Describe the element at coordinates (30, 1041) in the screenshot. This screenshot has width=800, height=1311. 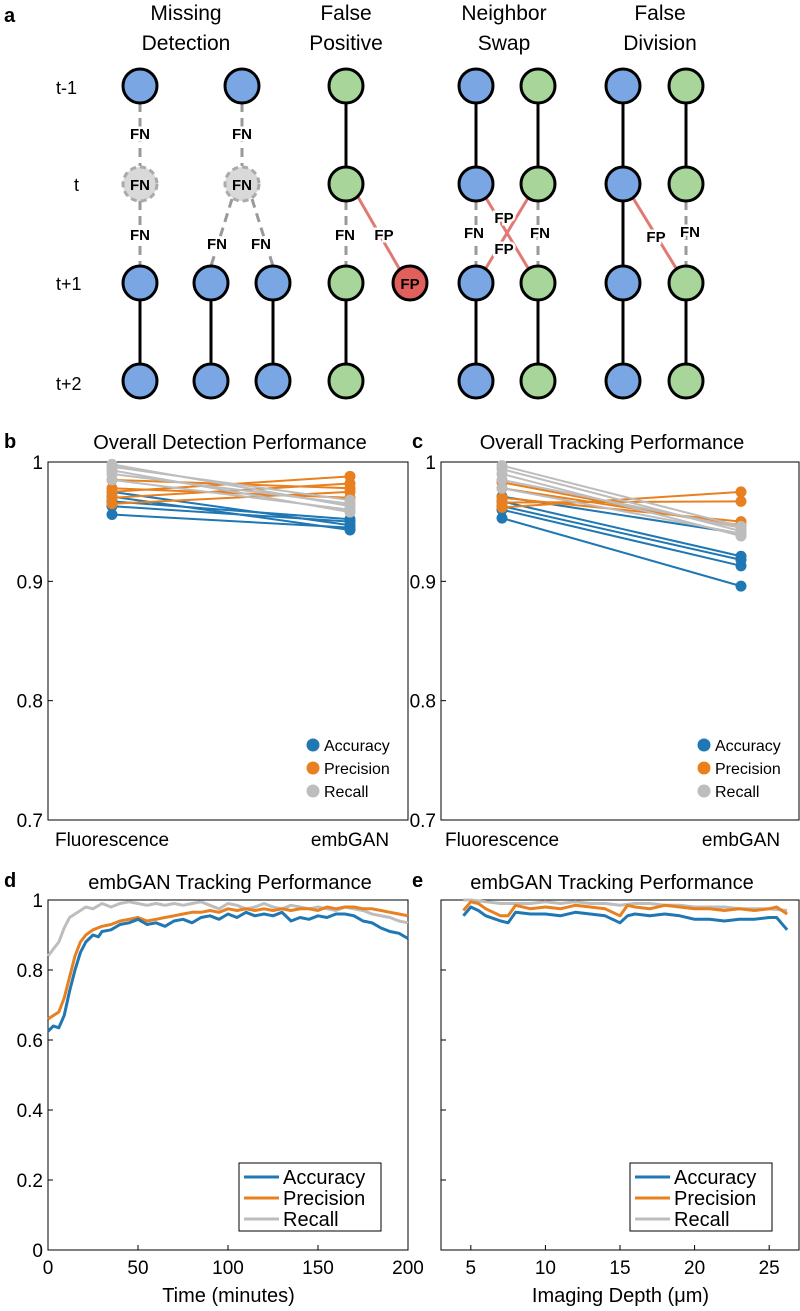
I see `y-tick-label: 0.6` at that location.